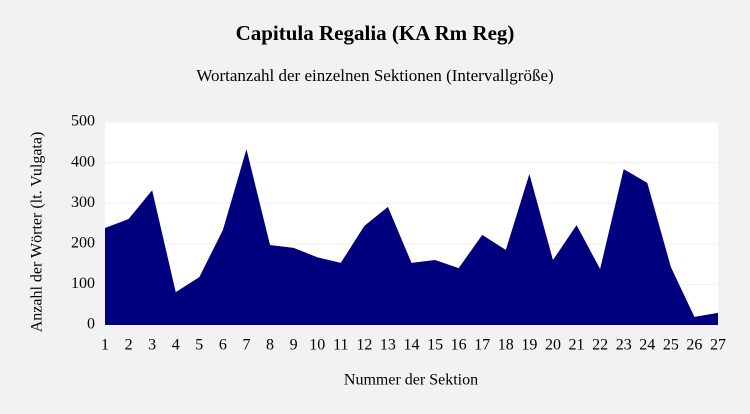 Image resolution: width=750 pixels, height=414 pixels. I want to click on y-tick-label: 200, so click(83, 242).